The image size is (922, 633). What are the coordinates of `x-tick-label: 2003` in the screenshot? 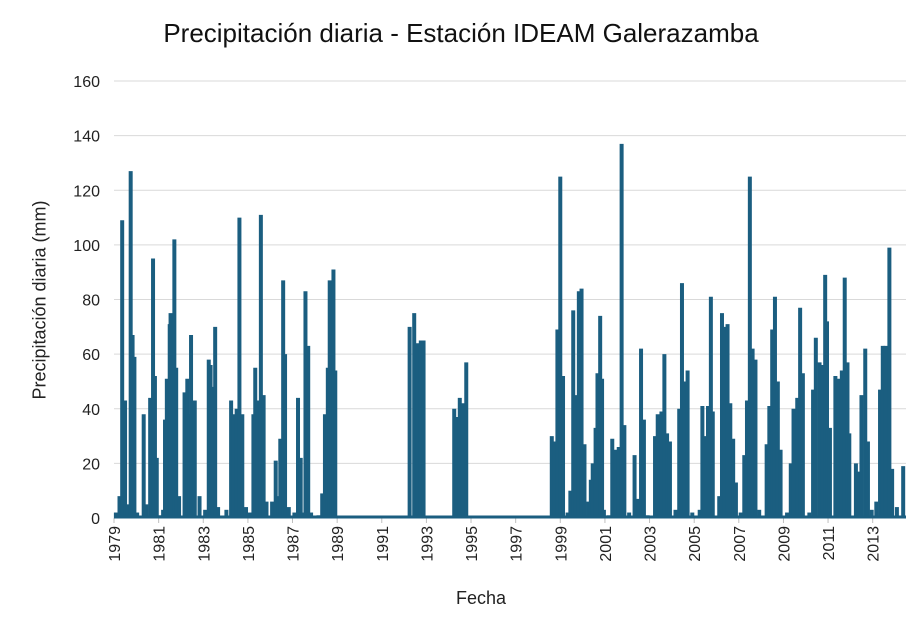 It's located at (651, 544).